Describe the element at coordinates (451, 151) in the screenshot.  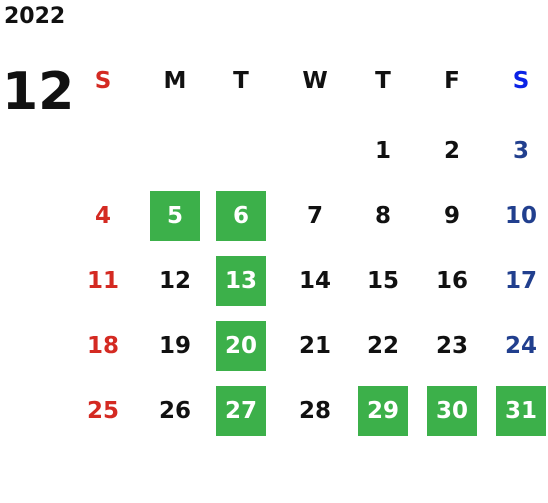
I see `day: 2` at that location.